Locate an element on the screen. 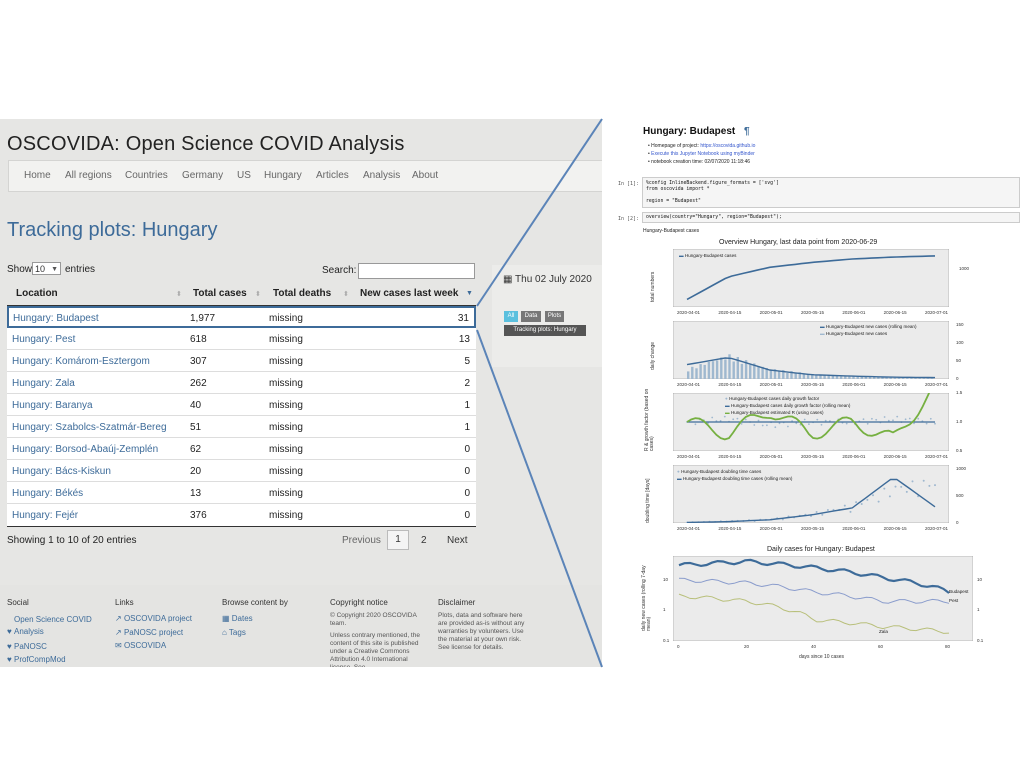 Image resolution: width=1024 pixels, height=768 pixels. pagination-previous: Previous is located at coordinates (361, 540).